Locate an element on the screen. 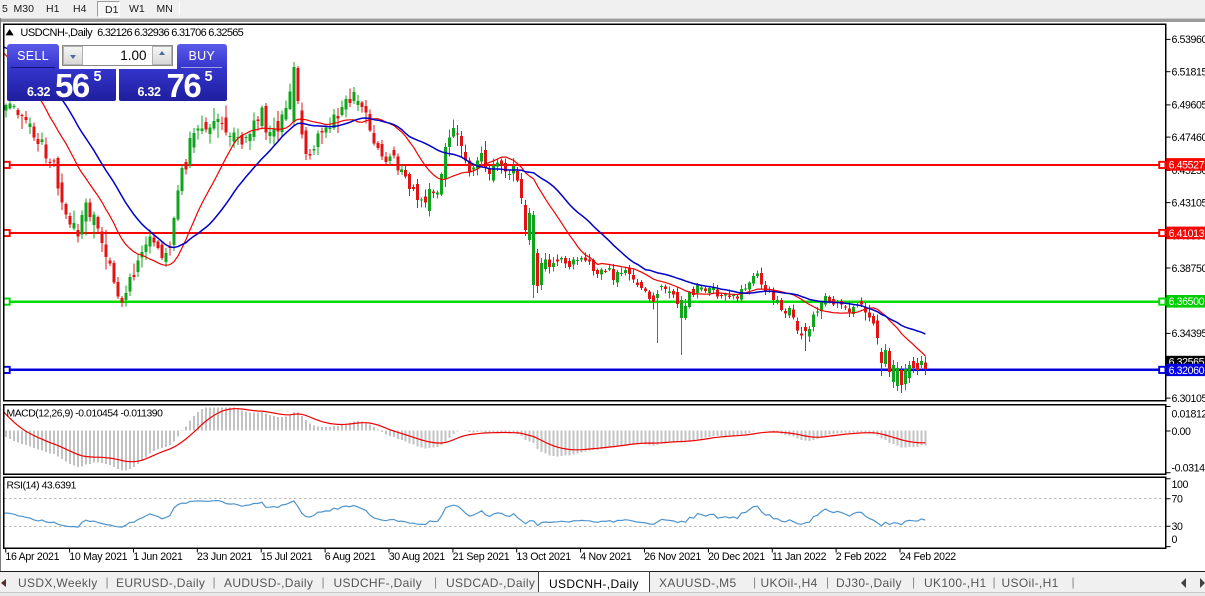  svg-text: 30 Aug 2021 is located at coordinates (417, 557).